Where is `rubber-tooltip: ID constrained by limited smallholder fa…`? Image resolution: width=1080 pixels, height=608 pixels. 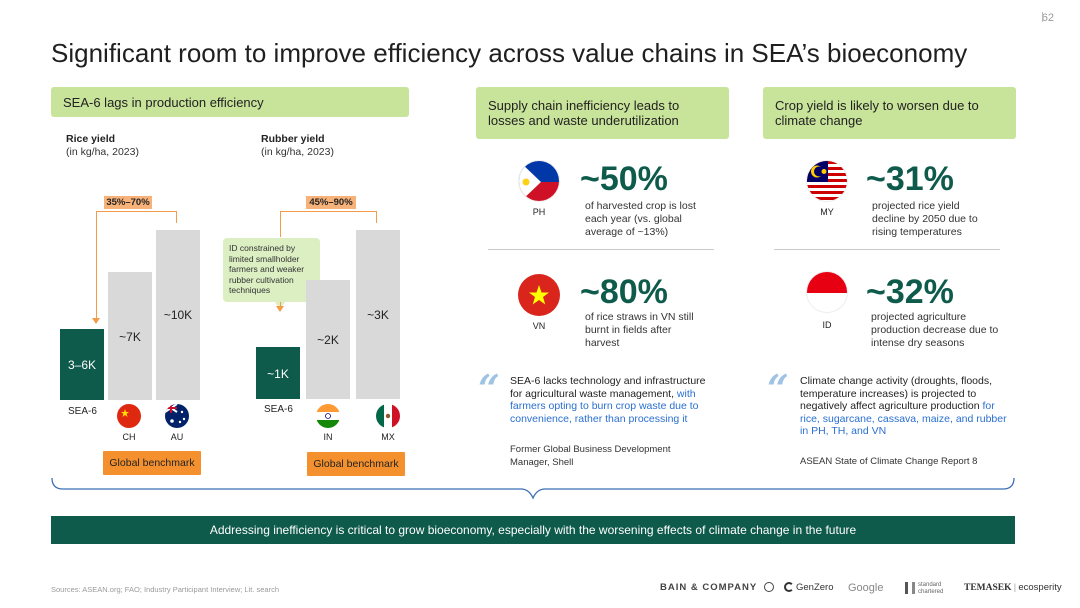
rubber-tooltip: ID constrained by limited smallholder fa… is located at coordinates (271, 270).